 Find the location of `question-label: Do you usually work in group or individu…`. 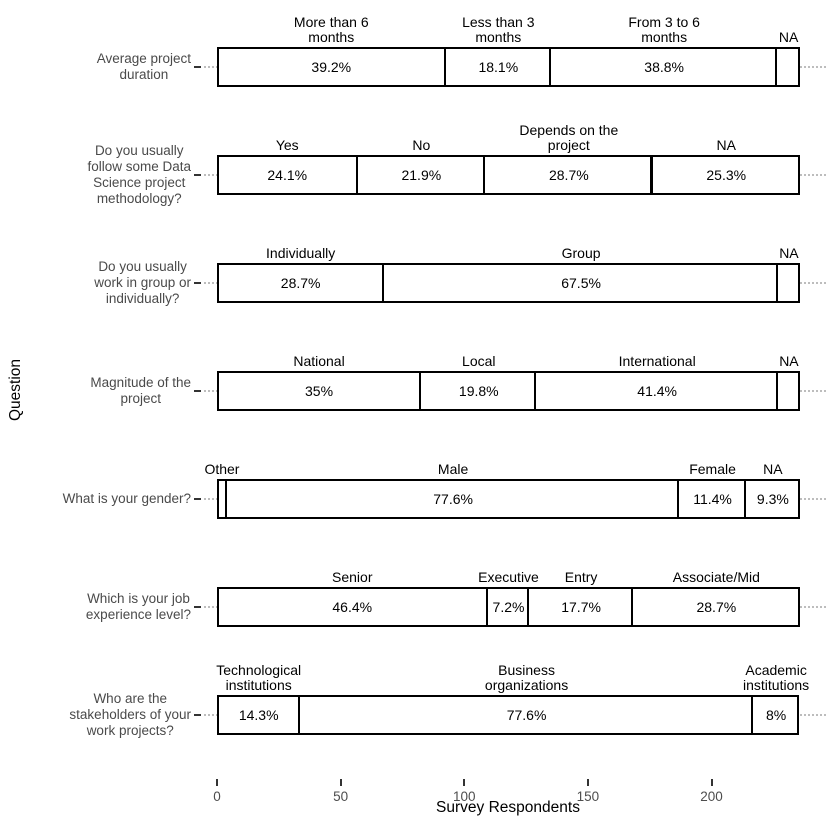

question-label: Do you usually work in group or individu… is located at coordinates (95, 283).